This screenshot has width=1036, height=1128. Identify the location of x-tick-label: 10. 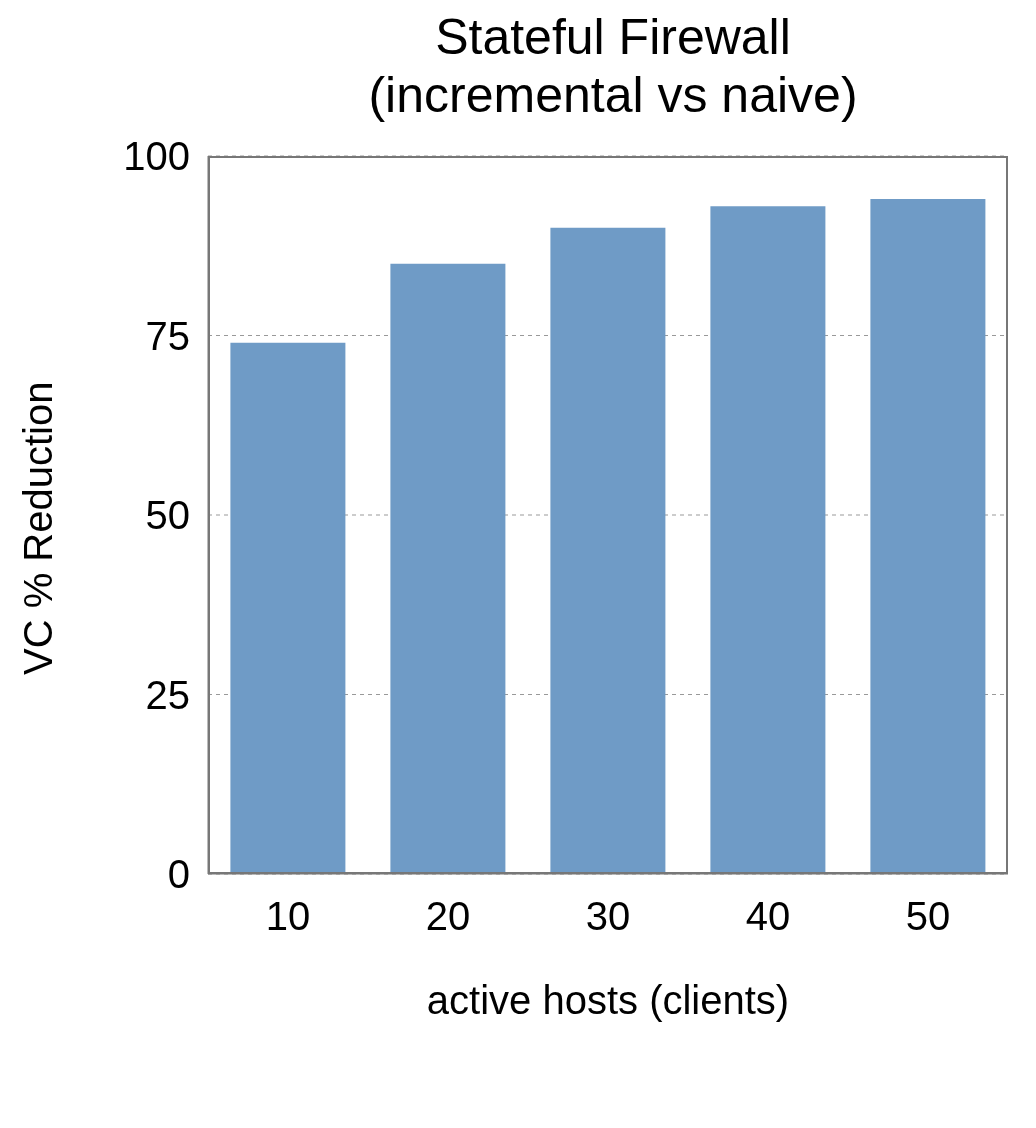
(288, 916).